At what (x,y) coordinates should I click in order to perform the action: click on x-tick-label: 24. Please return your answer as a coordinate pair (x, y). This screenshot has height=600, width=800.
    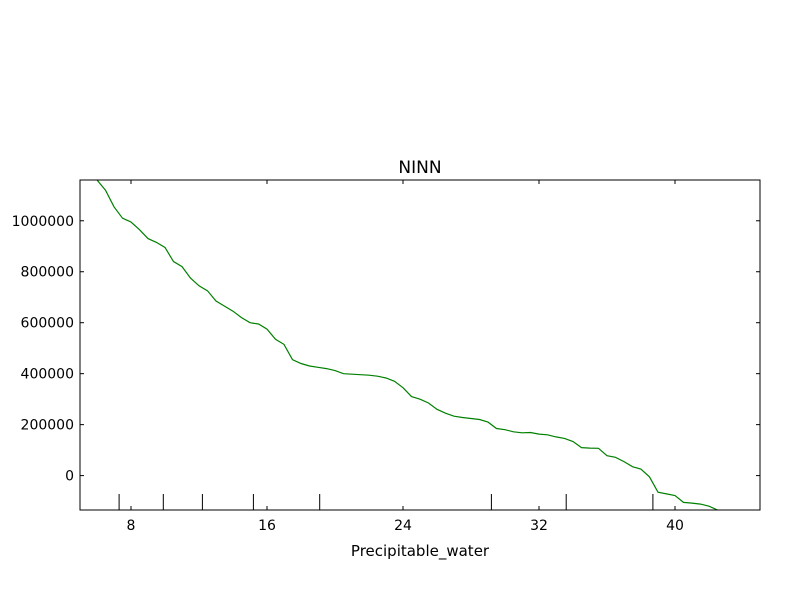
    Looking at the image, I should click on (403, 526).